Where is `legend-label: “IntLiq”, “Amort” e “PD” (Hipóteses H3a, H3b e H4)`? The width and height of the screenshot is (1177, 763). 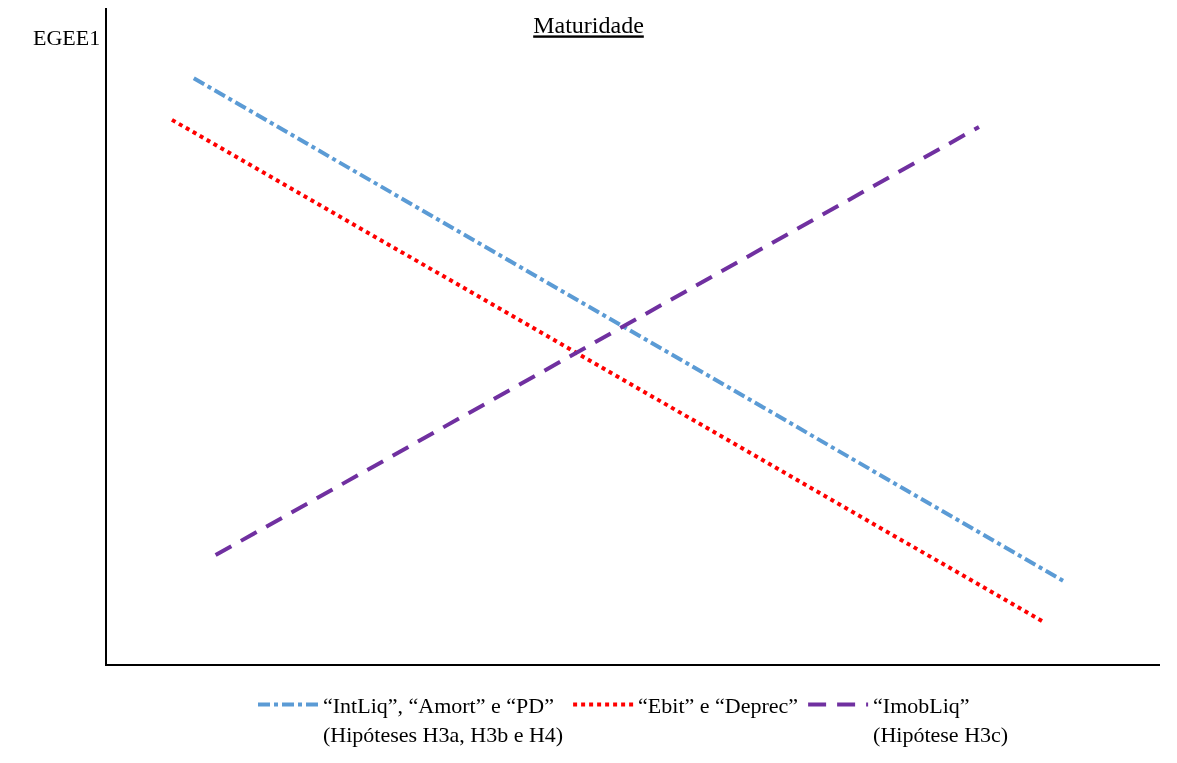
legend-label: “IntLiq”, “Amort” e “PD” (Hipóteses H3a, H3b e H4) is located at coordinates (443, 720).